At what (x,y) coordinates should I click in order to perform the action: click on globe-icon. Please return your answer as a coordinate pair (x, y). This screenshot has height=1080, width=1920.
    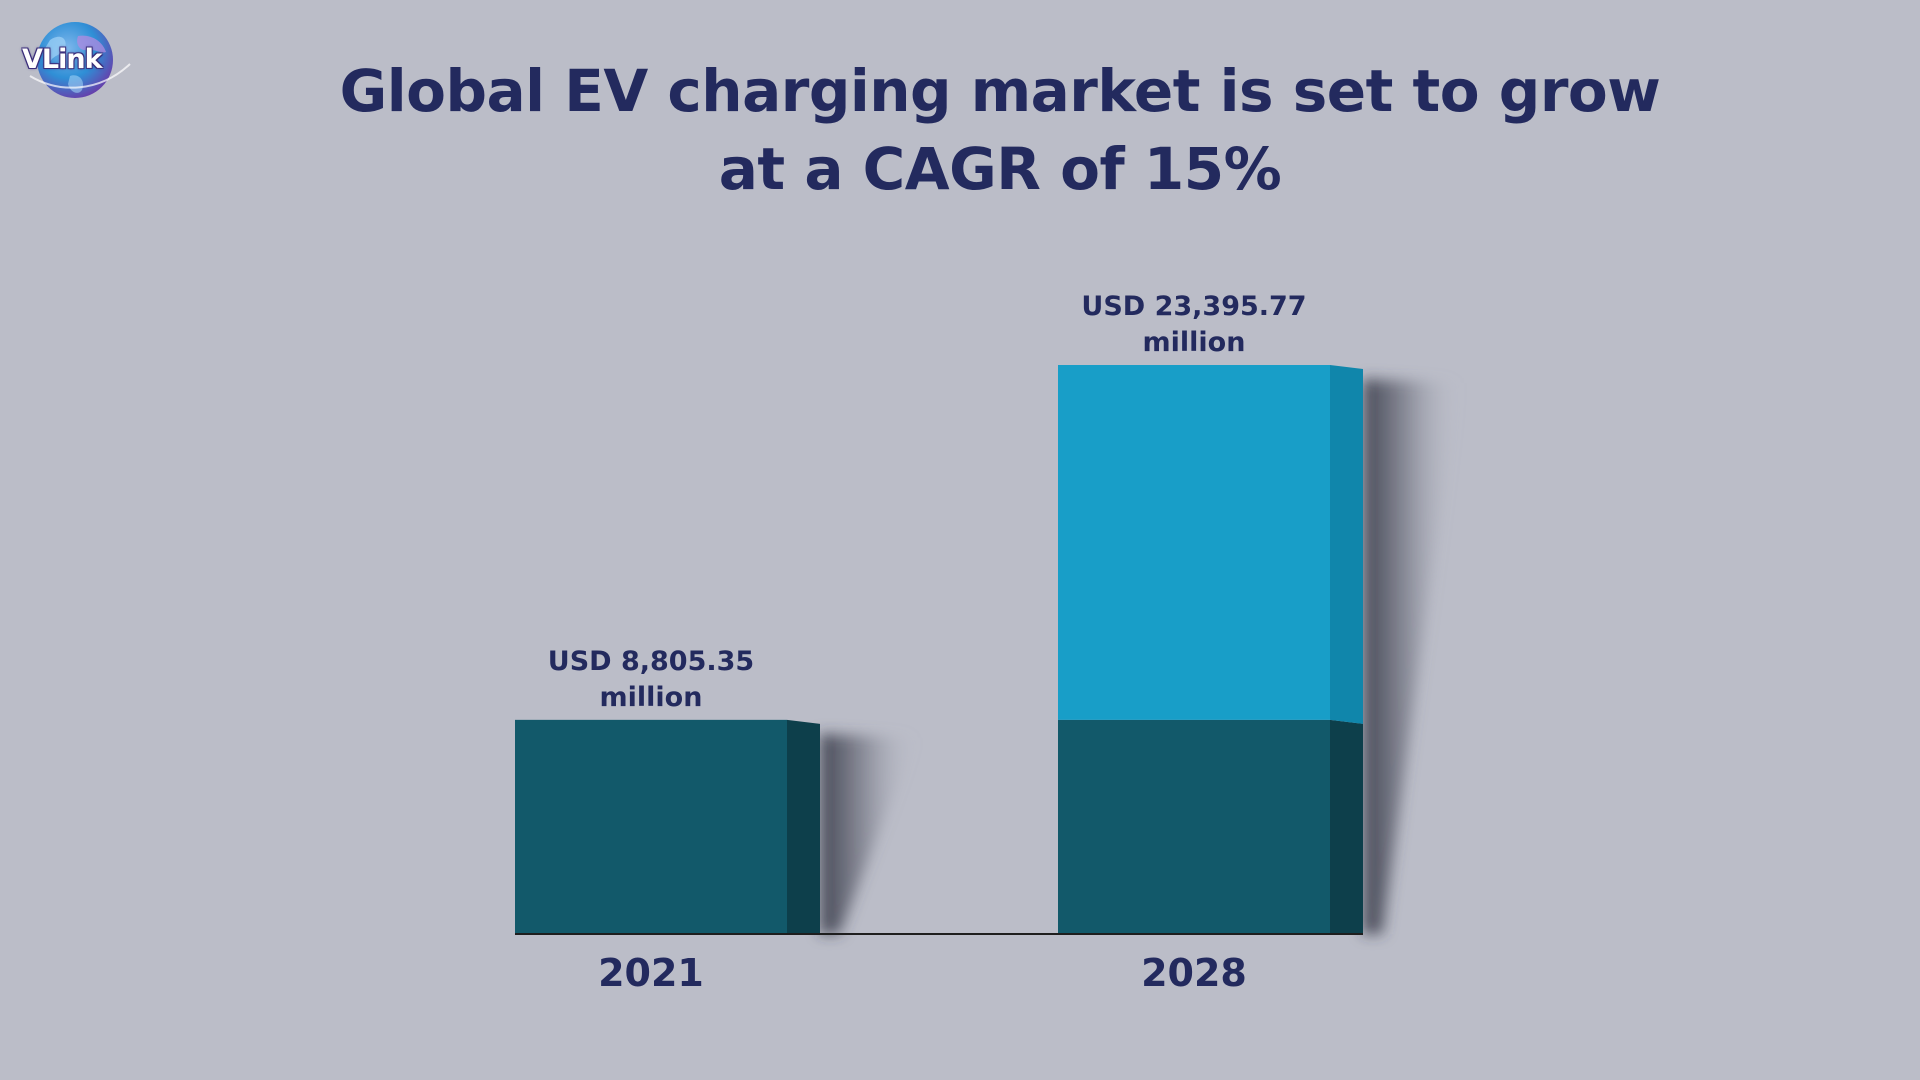
    Looking at the image, I should click on (80, 60).